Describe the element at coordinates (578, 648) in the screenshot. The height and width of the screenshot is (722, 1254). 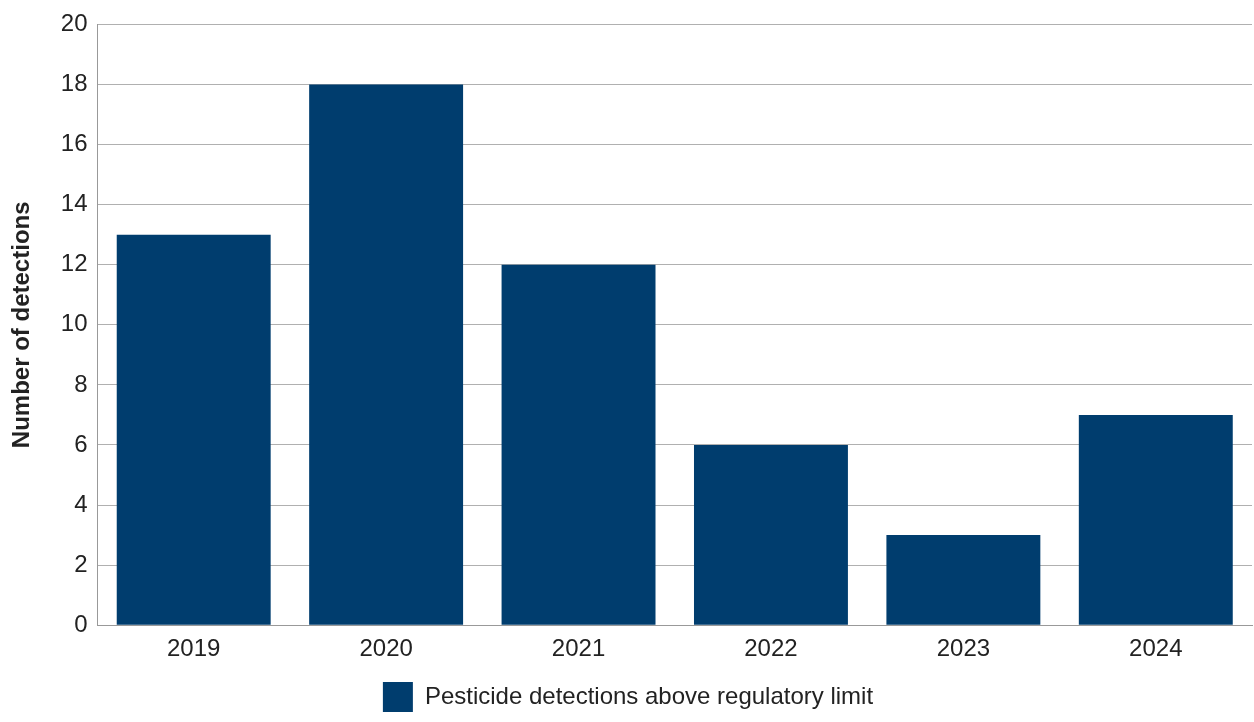
I see `x-tick-label: 2021` at that location.